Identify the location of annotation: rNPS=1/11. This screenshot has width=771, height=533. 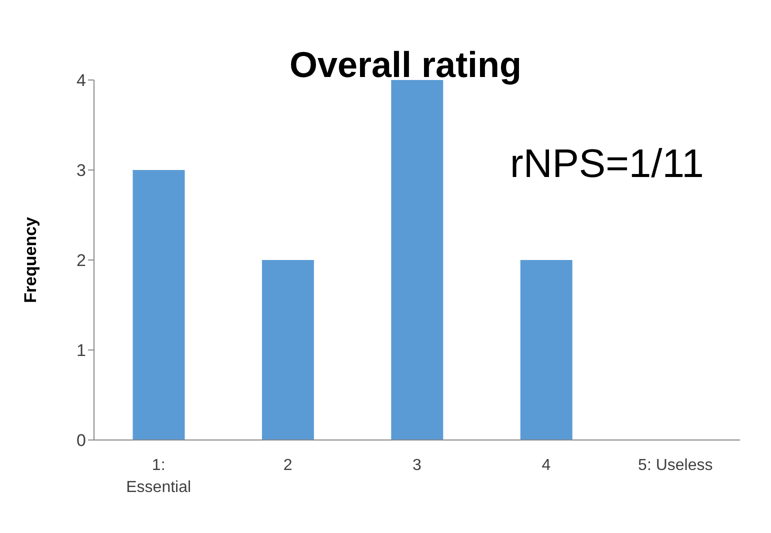
(607, 164).